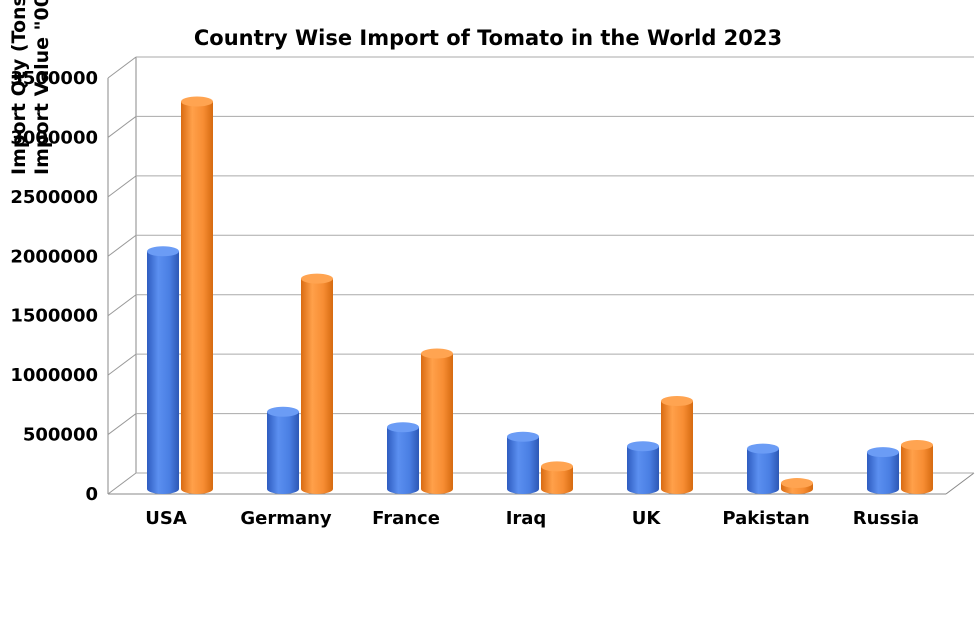 The width and height of the screenshot is (977, 638). Describe the element at coordinates (54, 256) in the screenshot. I see `y-tick-label: 2000000` at that location.